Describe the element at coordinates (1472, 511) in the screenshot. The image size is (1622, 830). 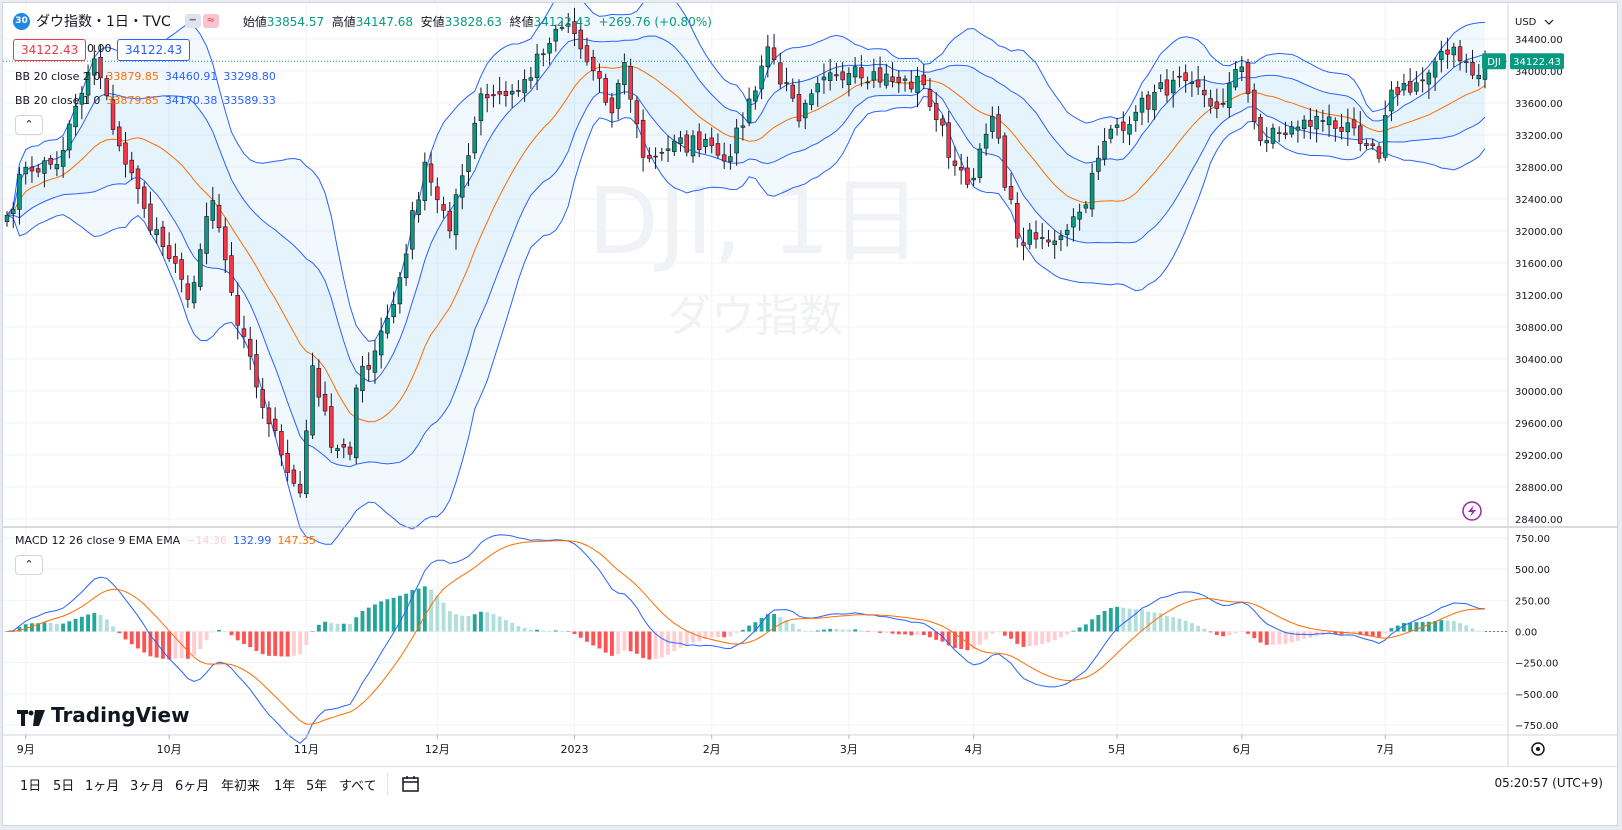
I see `lightning-icon` at that location.